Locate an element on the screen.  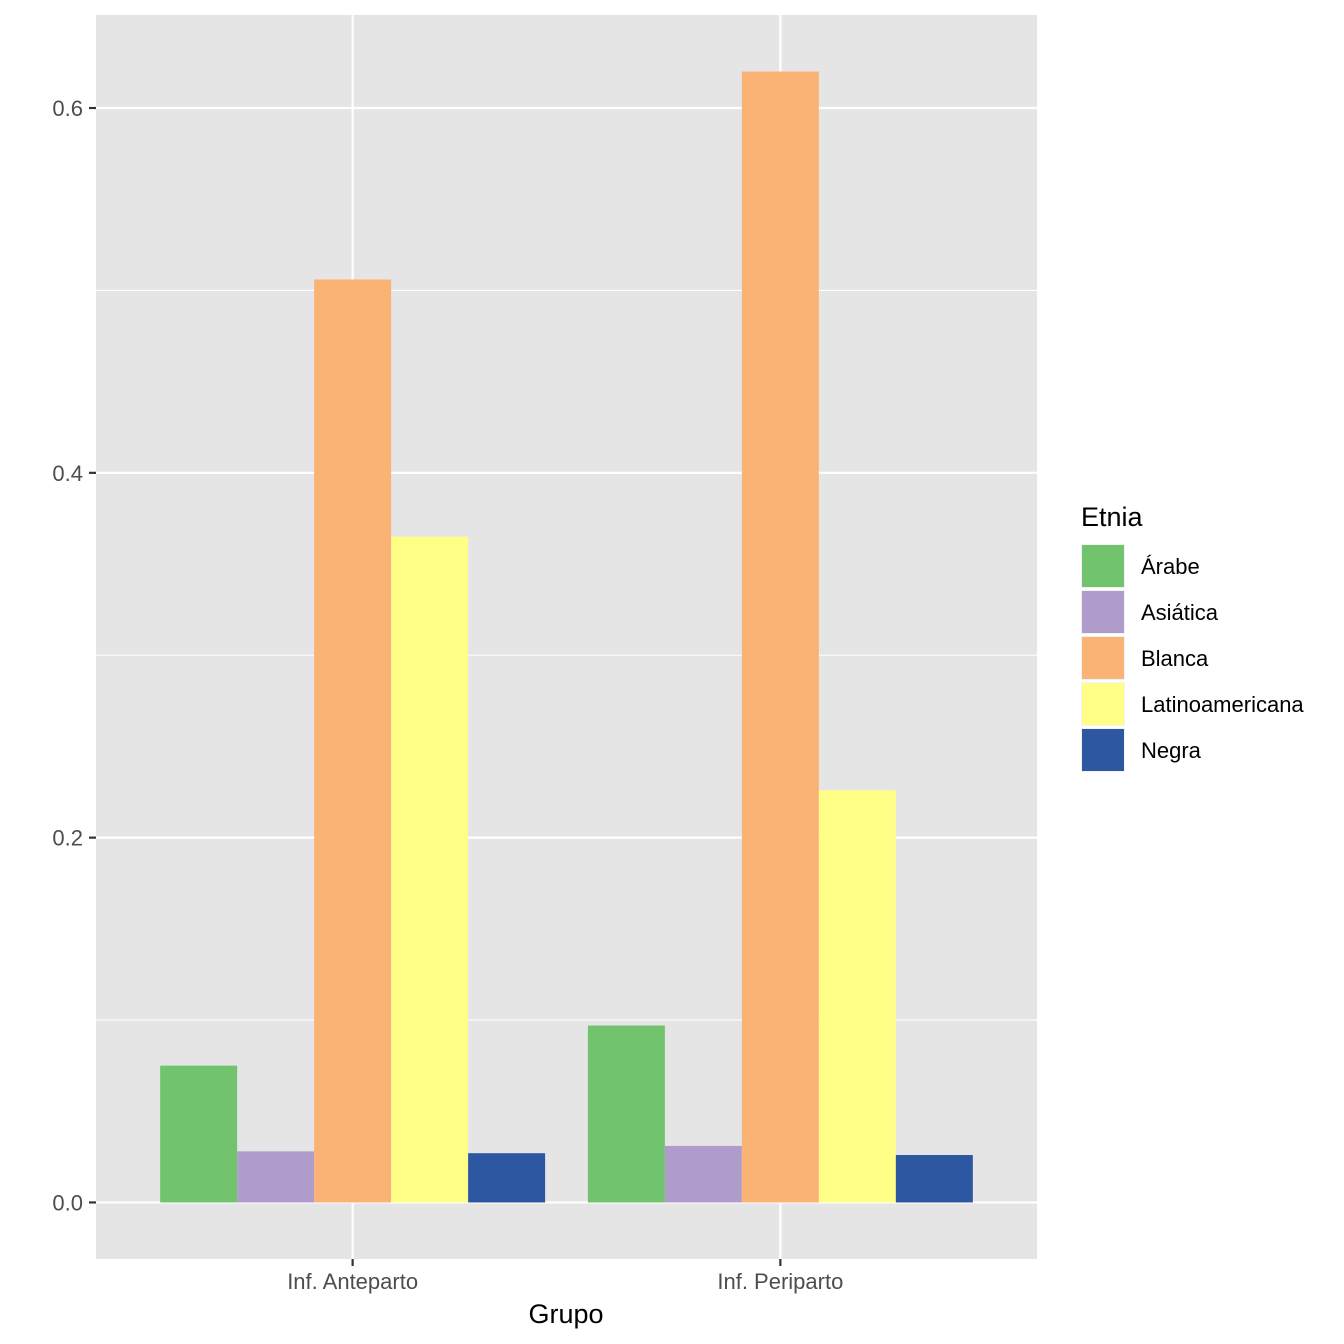
x-tick-label: Inf. Anteparto is located at coordinates (352, 1281).